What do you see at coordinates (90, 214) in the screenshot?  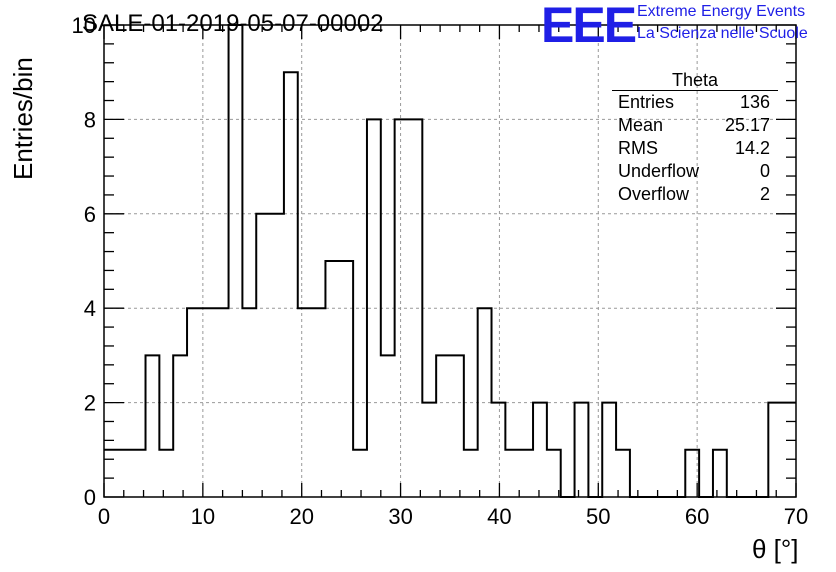 I see `y-tick-label: 6` at bounding box center [90, 214].